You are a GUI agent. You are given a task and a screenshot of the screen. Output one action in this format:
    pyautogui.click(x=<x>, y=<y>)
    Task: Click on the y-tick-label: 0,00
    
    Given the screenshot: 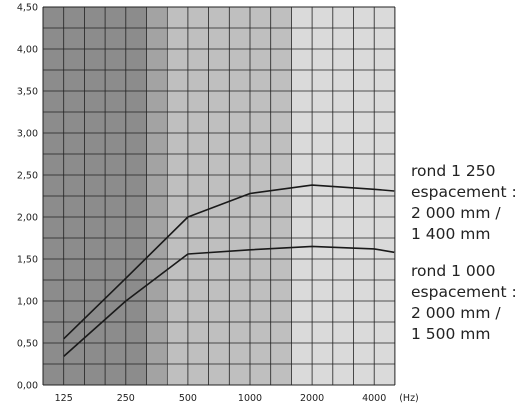 What is the action you would take?
    pyautogui.click(x=27, y=386)
    